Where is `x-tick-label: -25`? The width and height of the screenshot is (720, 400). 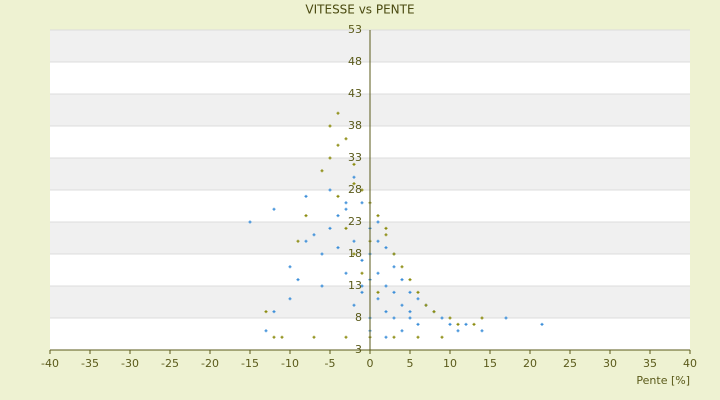
x-tick-label: -25 is located at coordinates (170, 363).